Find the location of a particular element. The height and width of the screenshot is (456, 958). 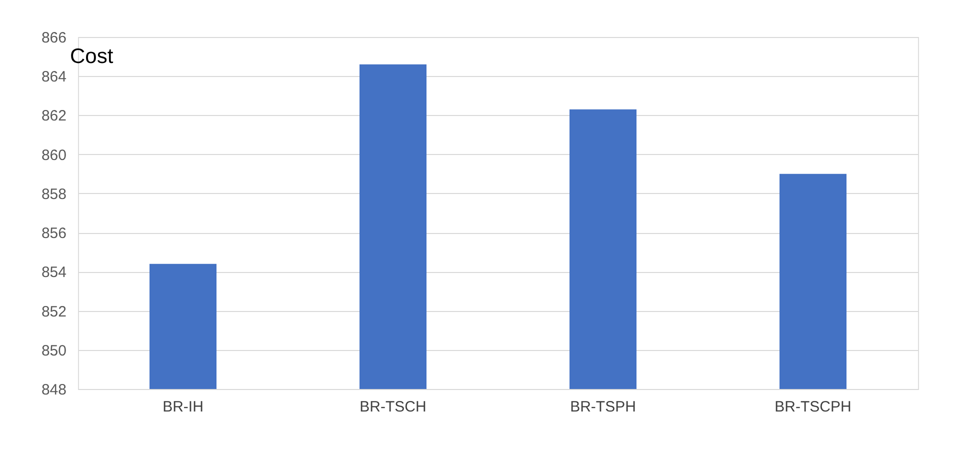

y-tick-label: 848 is located at coordinates (53, 390).